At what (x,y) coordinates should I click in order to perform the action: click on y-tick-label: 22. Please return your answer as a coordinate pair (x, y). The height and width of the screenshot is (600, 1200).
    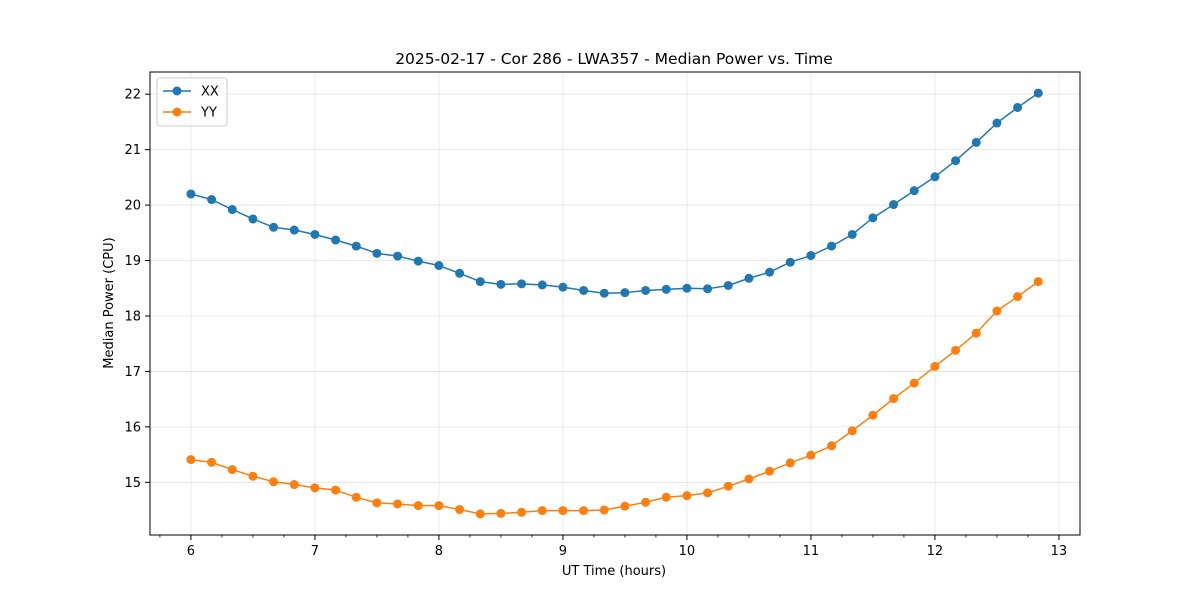
    Looking at the image, I should click on (132, 95).